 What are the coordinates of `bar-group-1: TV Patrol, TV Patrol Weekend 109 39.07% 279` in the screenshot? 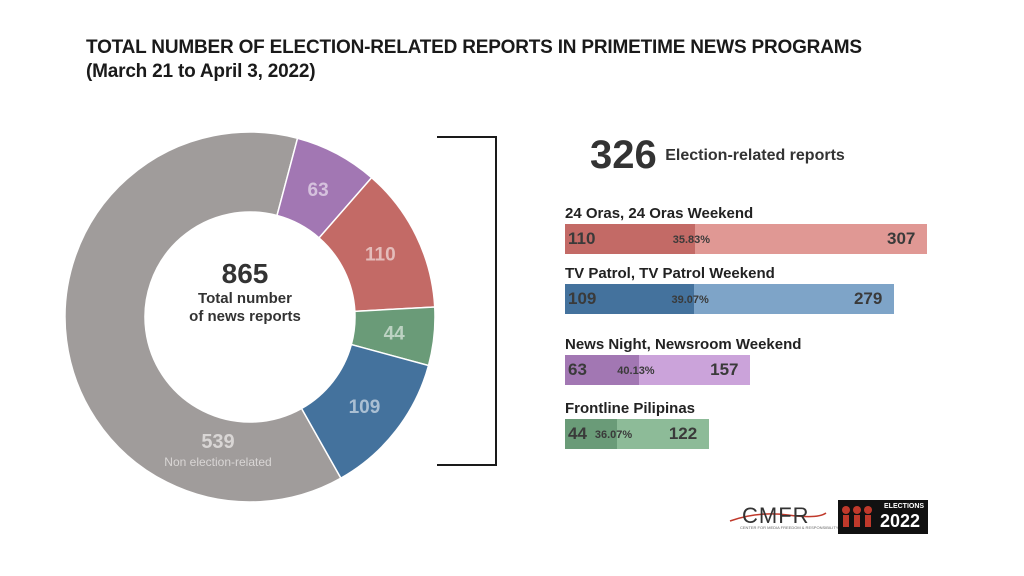 It's located at (729, 289).